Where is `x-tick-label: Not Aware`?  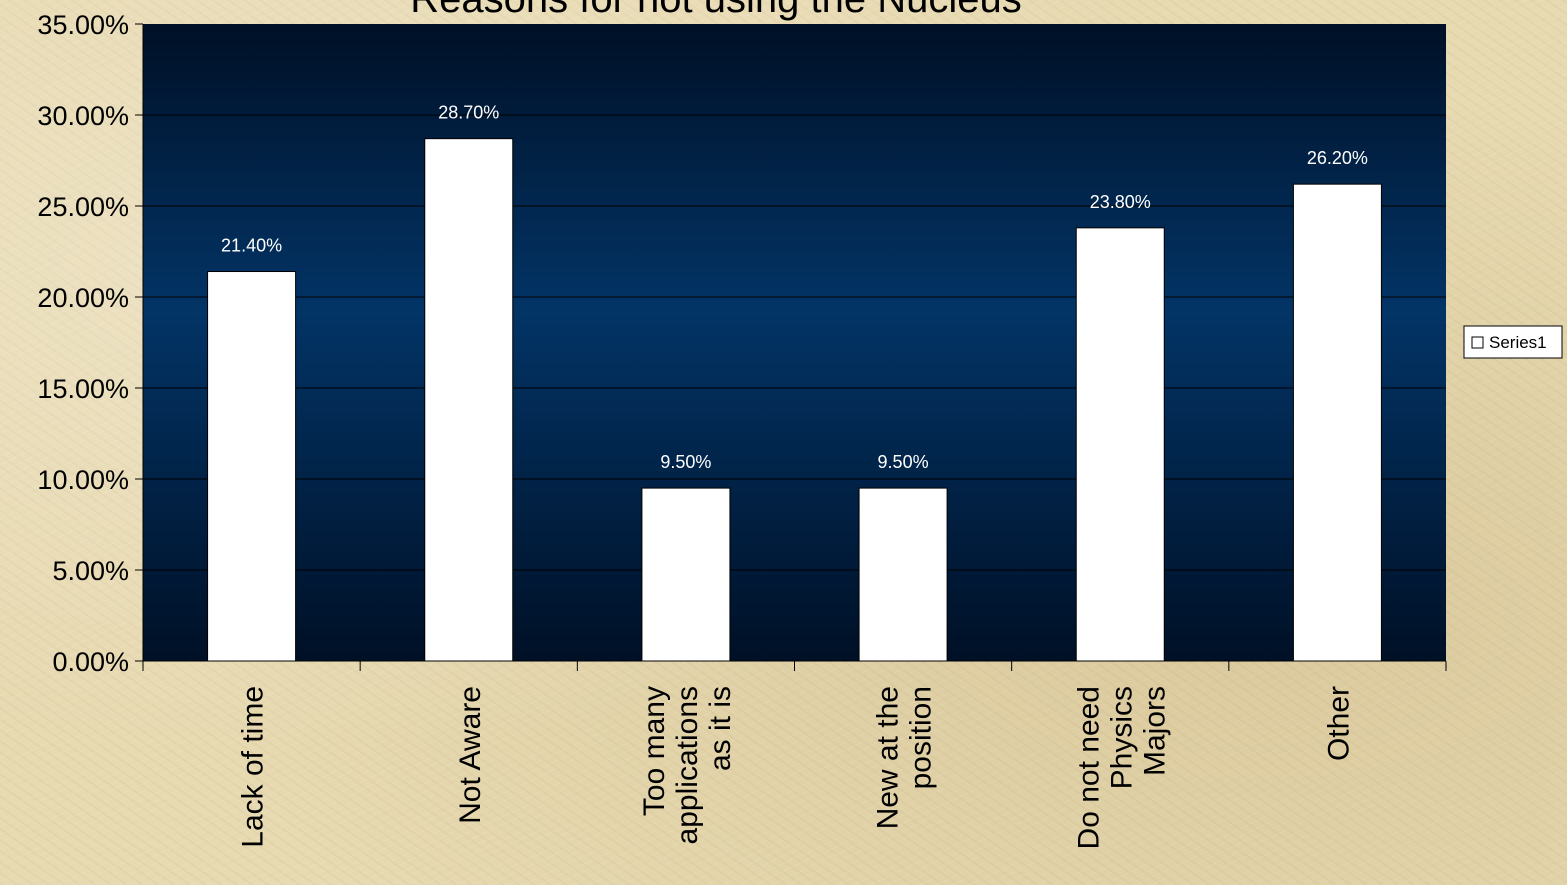 x-tick-label: Not Aware is located at coordinates (470, 755).